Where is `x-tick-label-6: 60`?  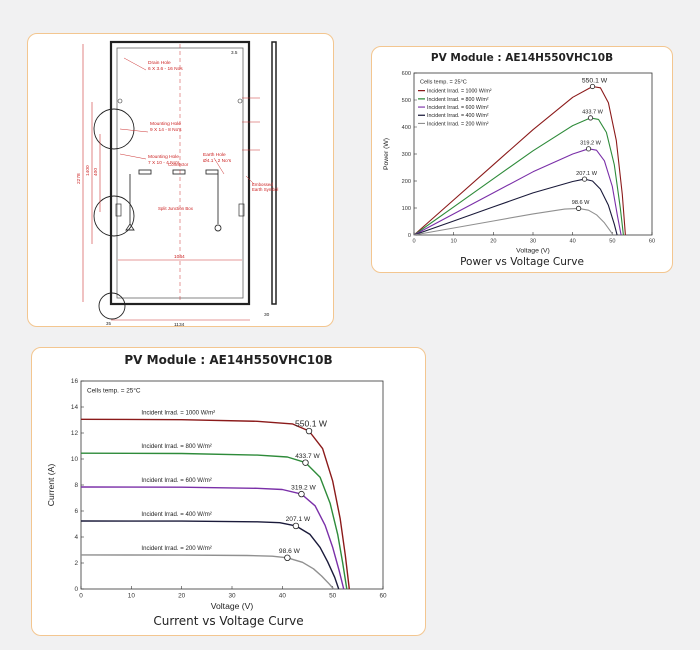
x-tick-label-6: 60 is located at coordinates (652, 242).